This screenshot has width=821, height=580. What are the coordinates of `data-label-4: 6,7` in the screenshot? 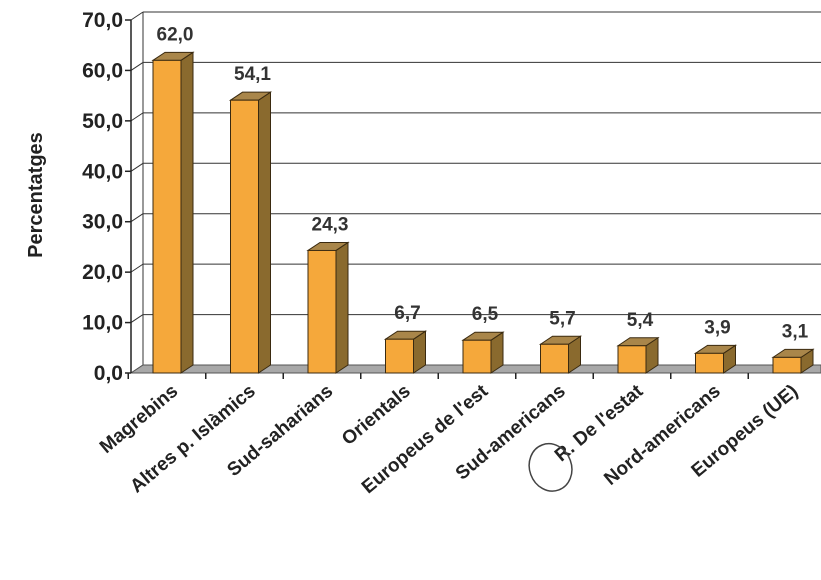 It's located at (407, 313).